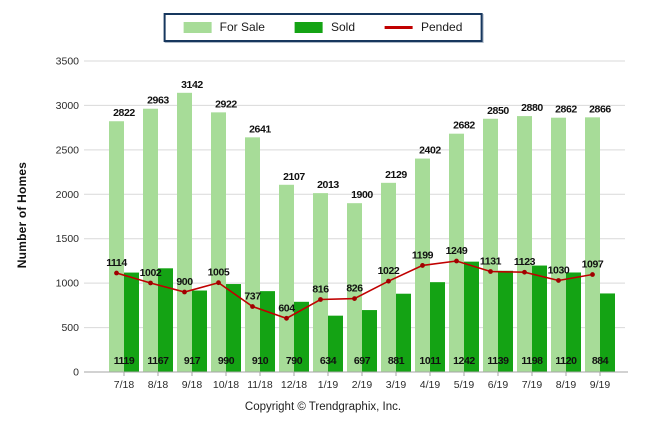 This screenshot has height=434, width=646. Describe the element at coordinates (525, 262) in the screenshot. I see `pended-value-label: 1123` at that location.